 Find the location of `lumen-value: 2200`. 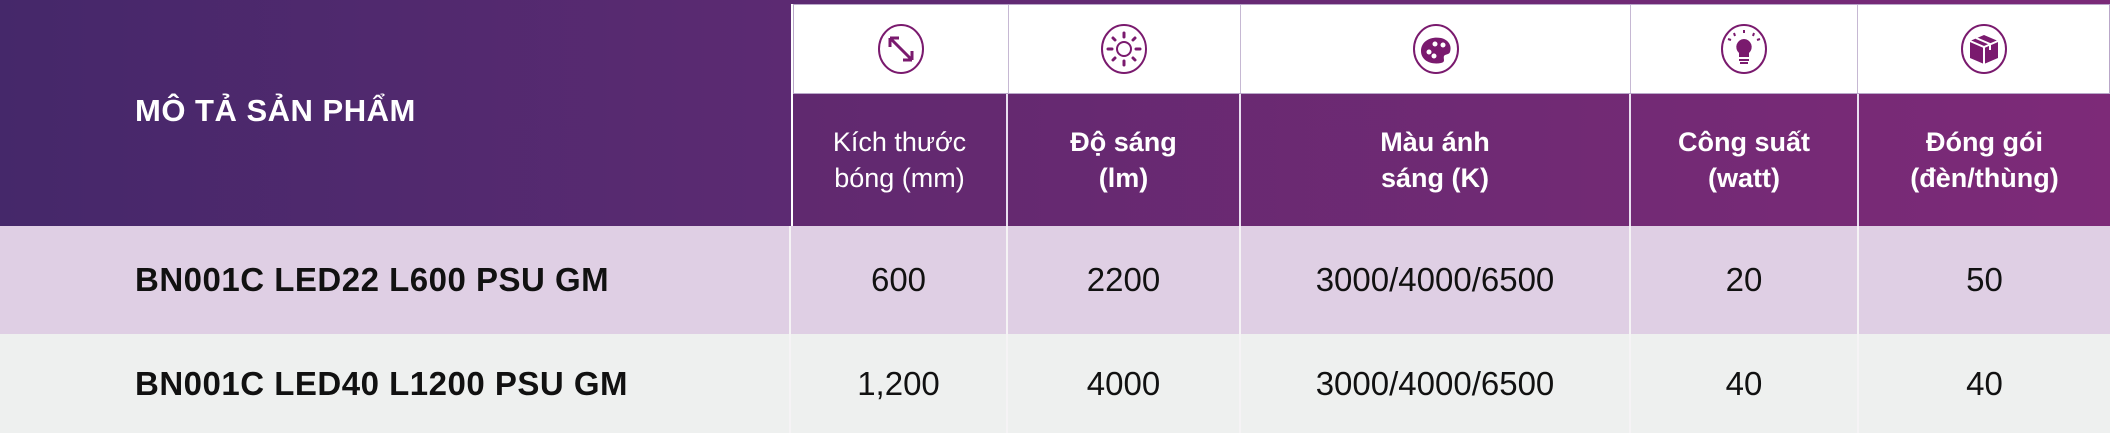

lumen-value: 2200 is located at coordinates (1124, 280).